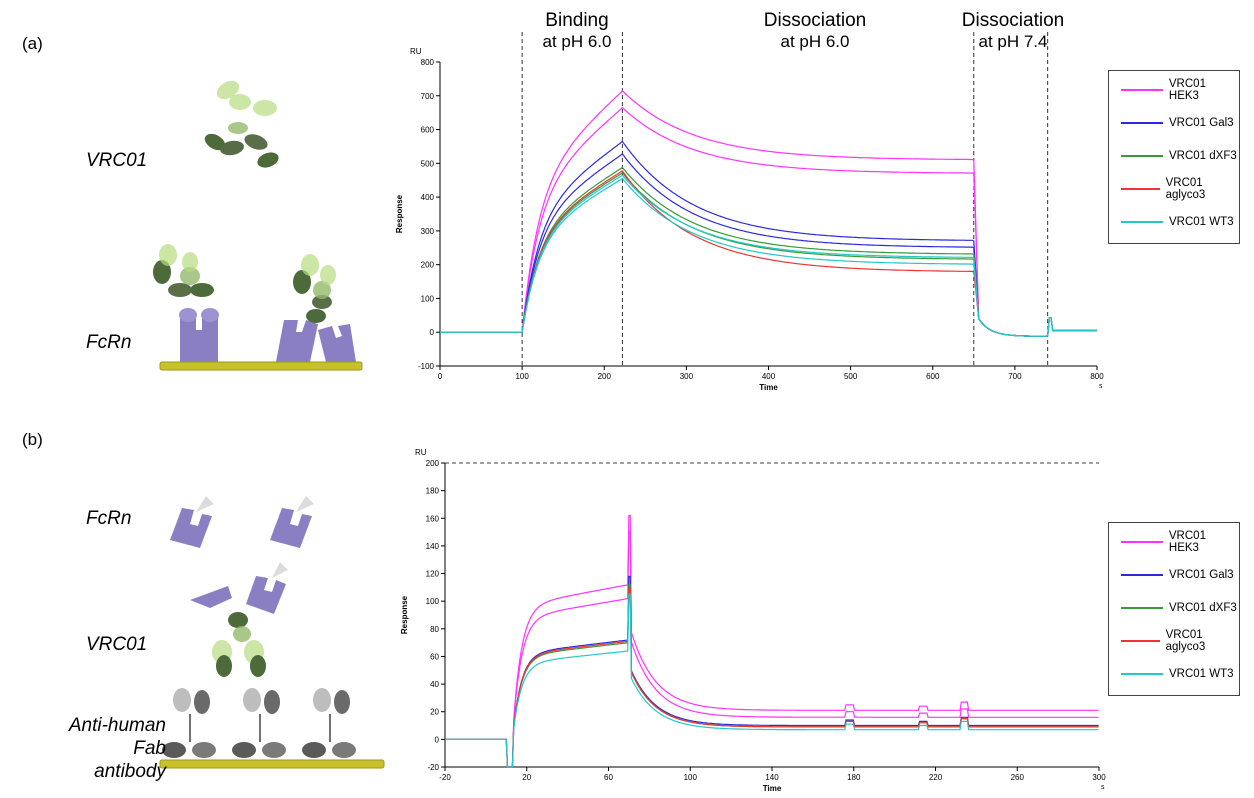 The height and width of the screenshot is (798, 1254). I want to click on diagram-a, so click(258, 225).